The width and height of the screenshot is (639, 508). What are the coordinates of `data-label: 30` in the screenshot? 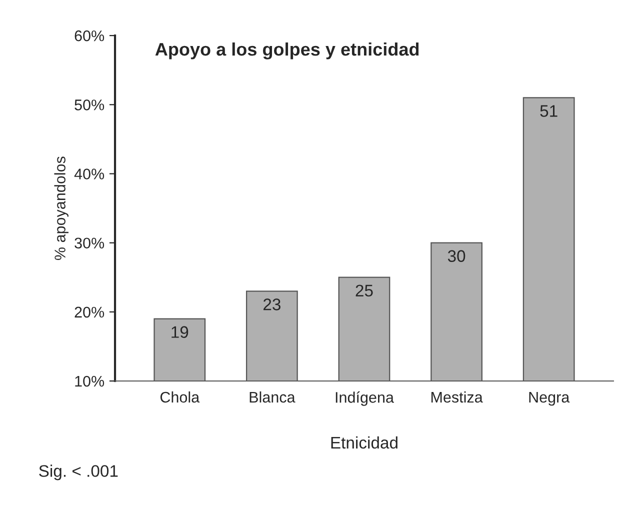 It's located at (457, 256).